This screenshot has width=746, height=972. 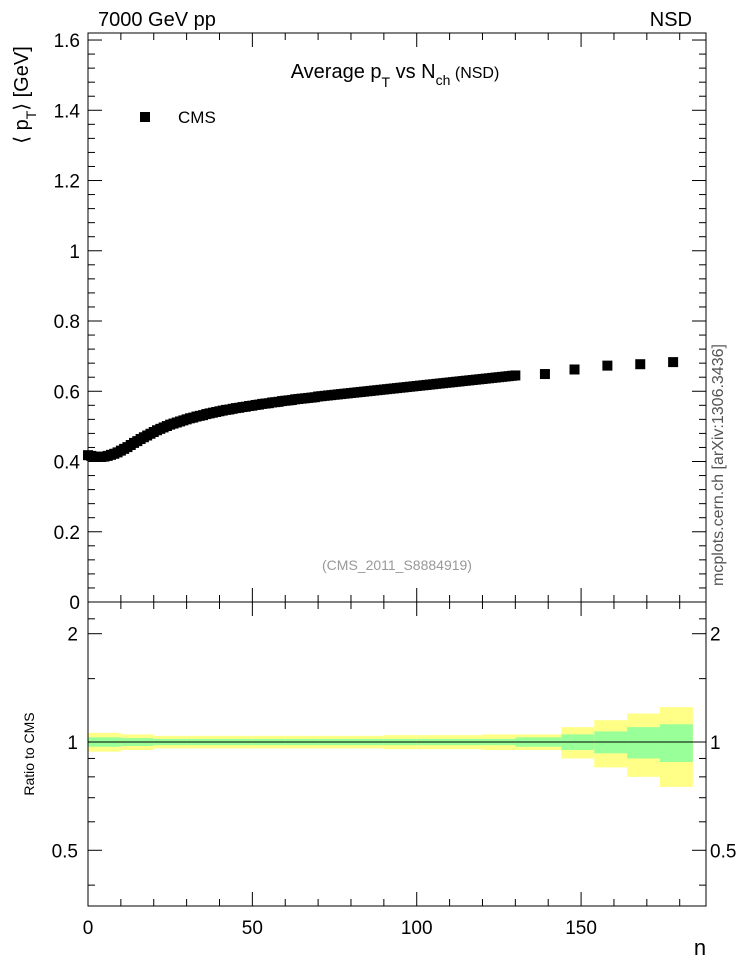 I want to click on x-tick-label: 150, so click(x=581, y=928).